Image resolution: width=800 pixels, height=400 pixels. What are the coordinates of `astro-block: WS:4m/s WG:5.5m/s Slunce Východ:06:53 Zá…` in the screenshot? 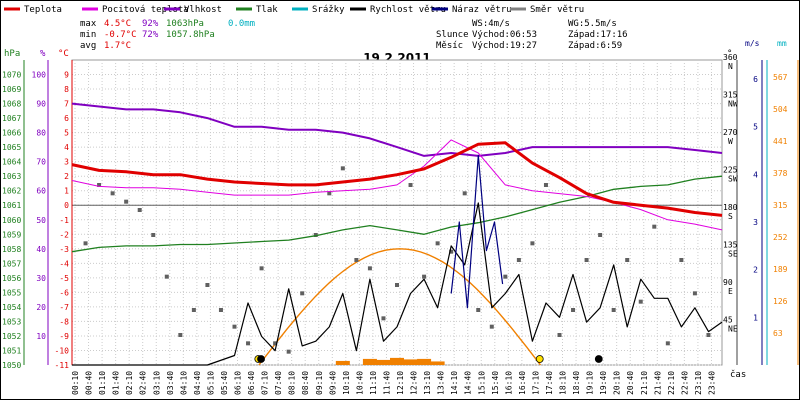 It's located at (532, 35).